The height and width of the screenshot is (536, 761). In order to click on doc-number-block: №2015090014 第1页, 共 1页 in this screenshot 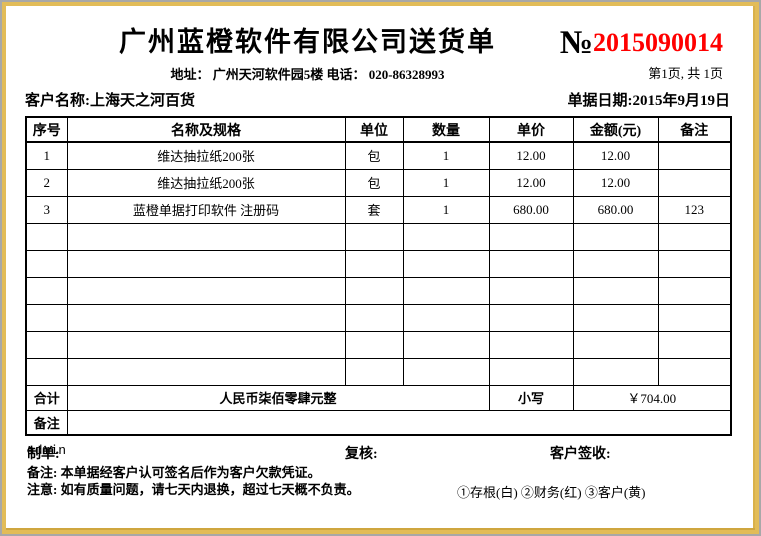, I will do `click(641, 53)`.